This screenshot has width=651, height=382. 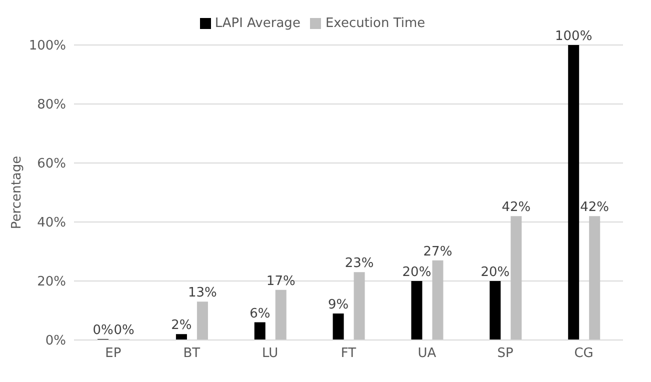 What do you see at coordinates (55, 341) in the screenshot?
I see `y-tick-label: 0%` at bounding box center [55, 341].